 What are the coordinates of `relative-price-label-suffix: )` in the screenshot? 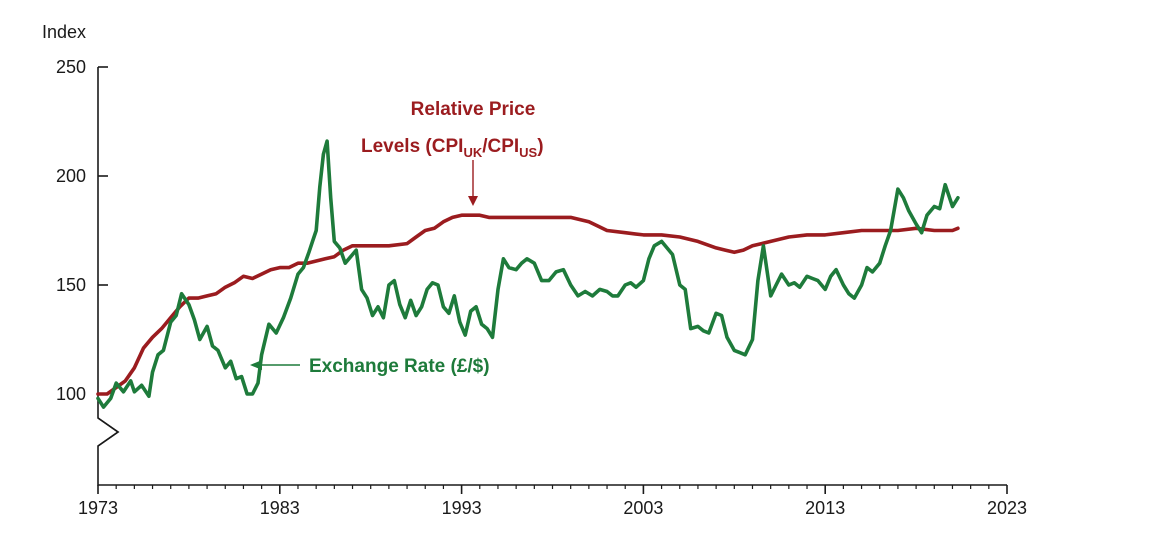 It's located at (540, 146).